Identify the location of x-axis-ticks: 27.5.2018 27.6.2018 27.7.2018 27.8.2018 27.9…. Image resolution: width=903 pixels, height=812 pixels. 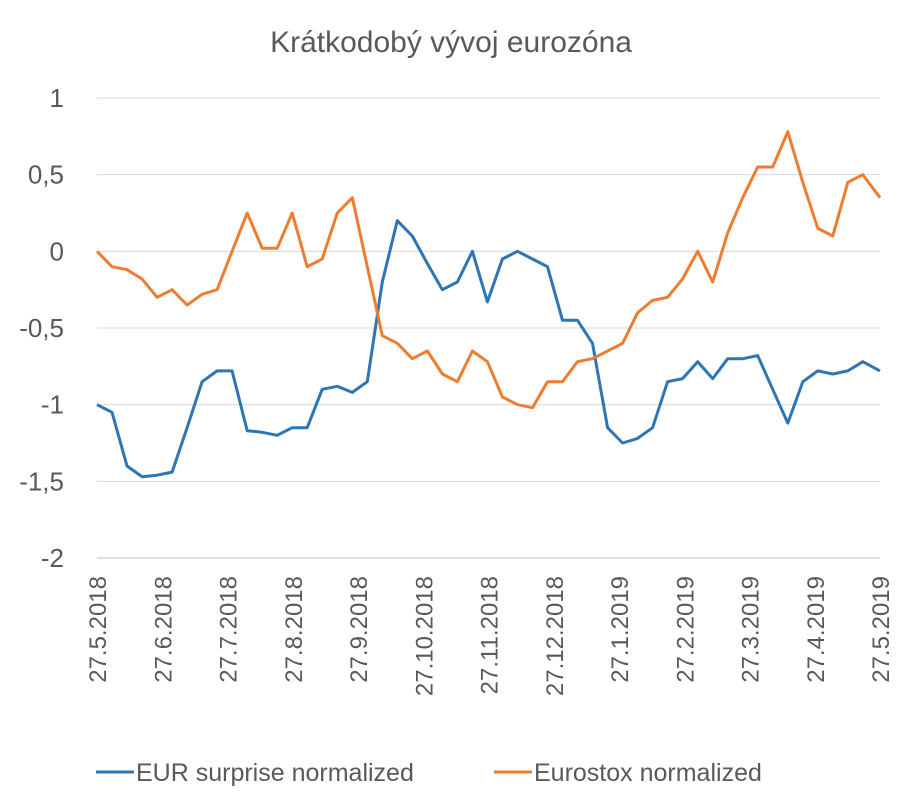
(490, 636).